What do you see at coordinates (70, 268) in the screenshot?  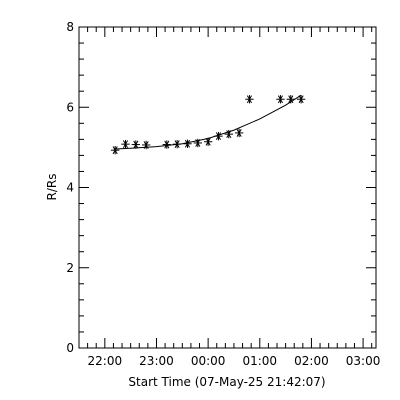 I see `y-tick-label: 2` at bounding box center [70, 268].